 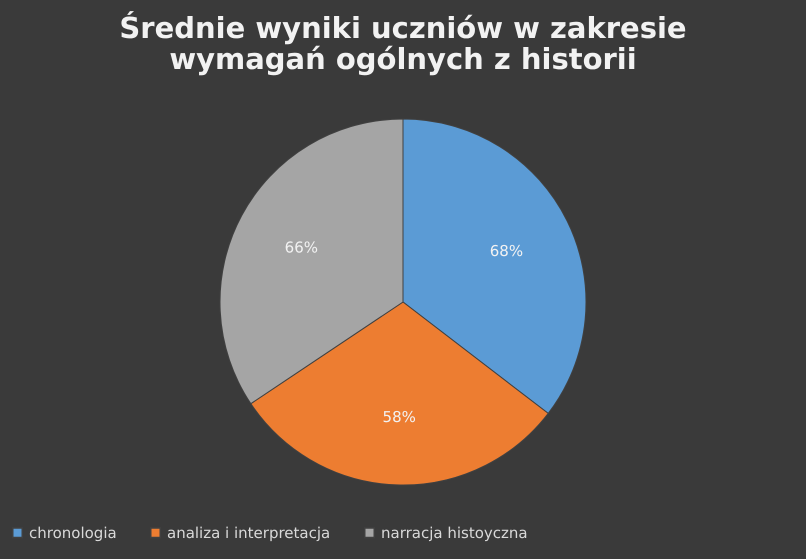 What do you see at coordinates (454, 533) in the screenshot?
I see `legend-label: narracja histoyczna` at bounding box center [454, 533].